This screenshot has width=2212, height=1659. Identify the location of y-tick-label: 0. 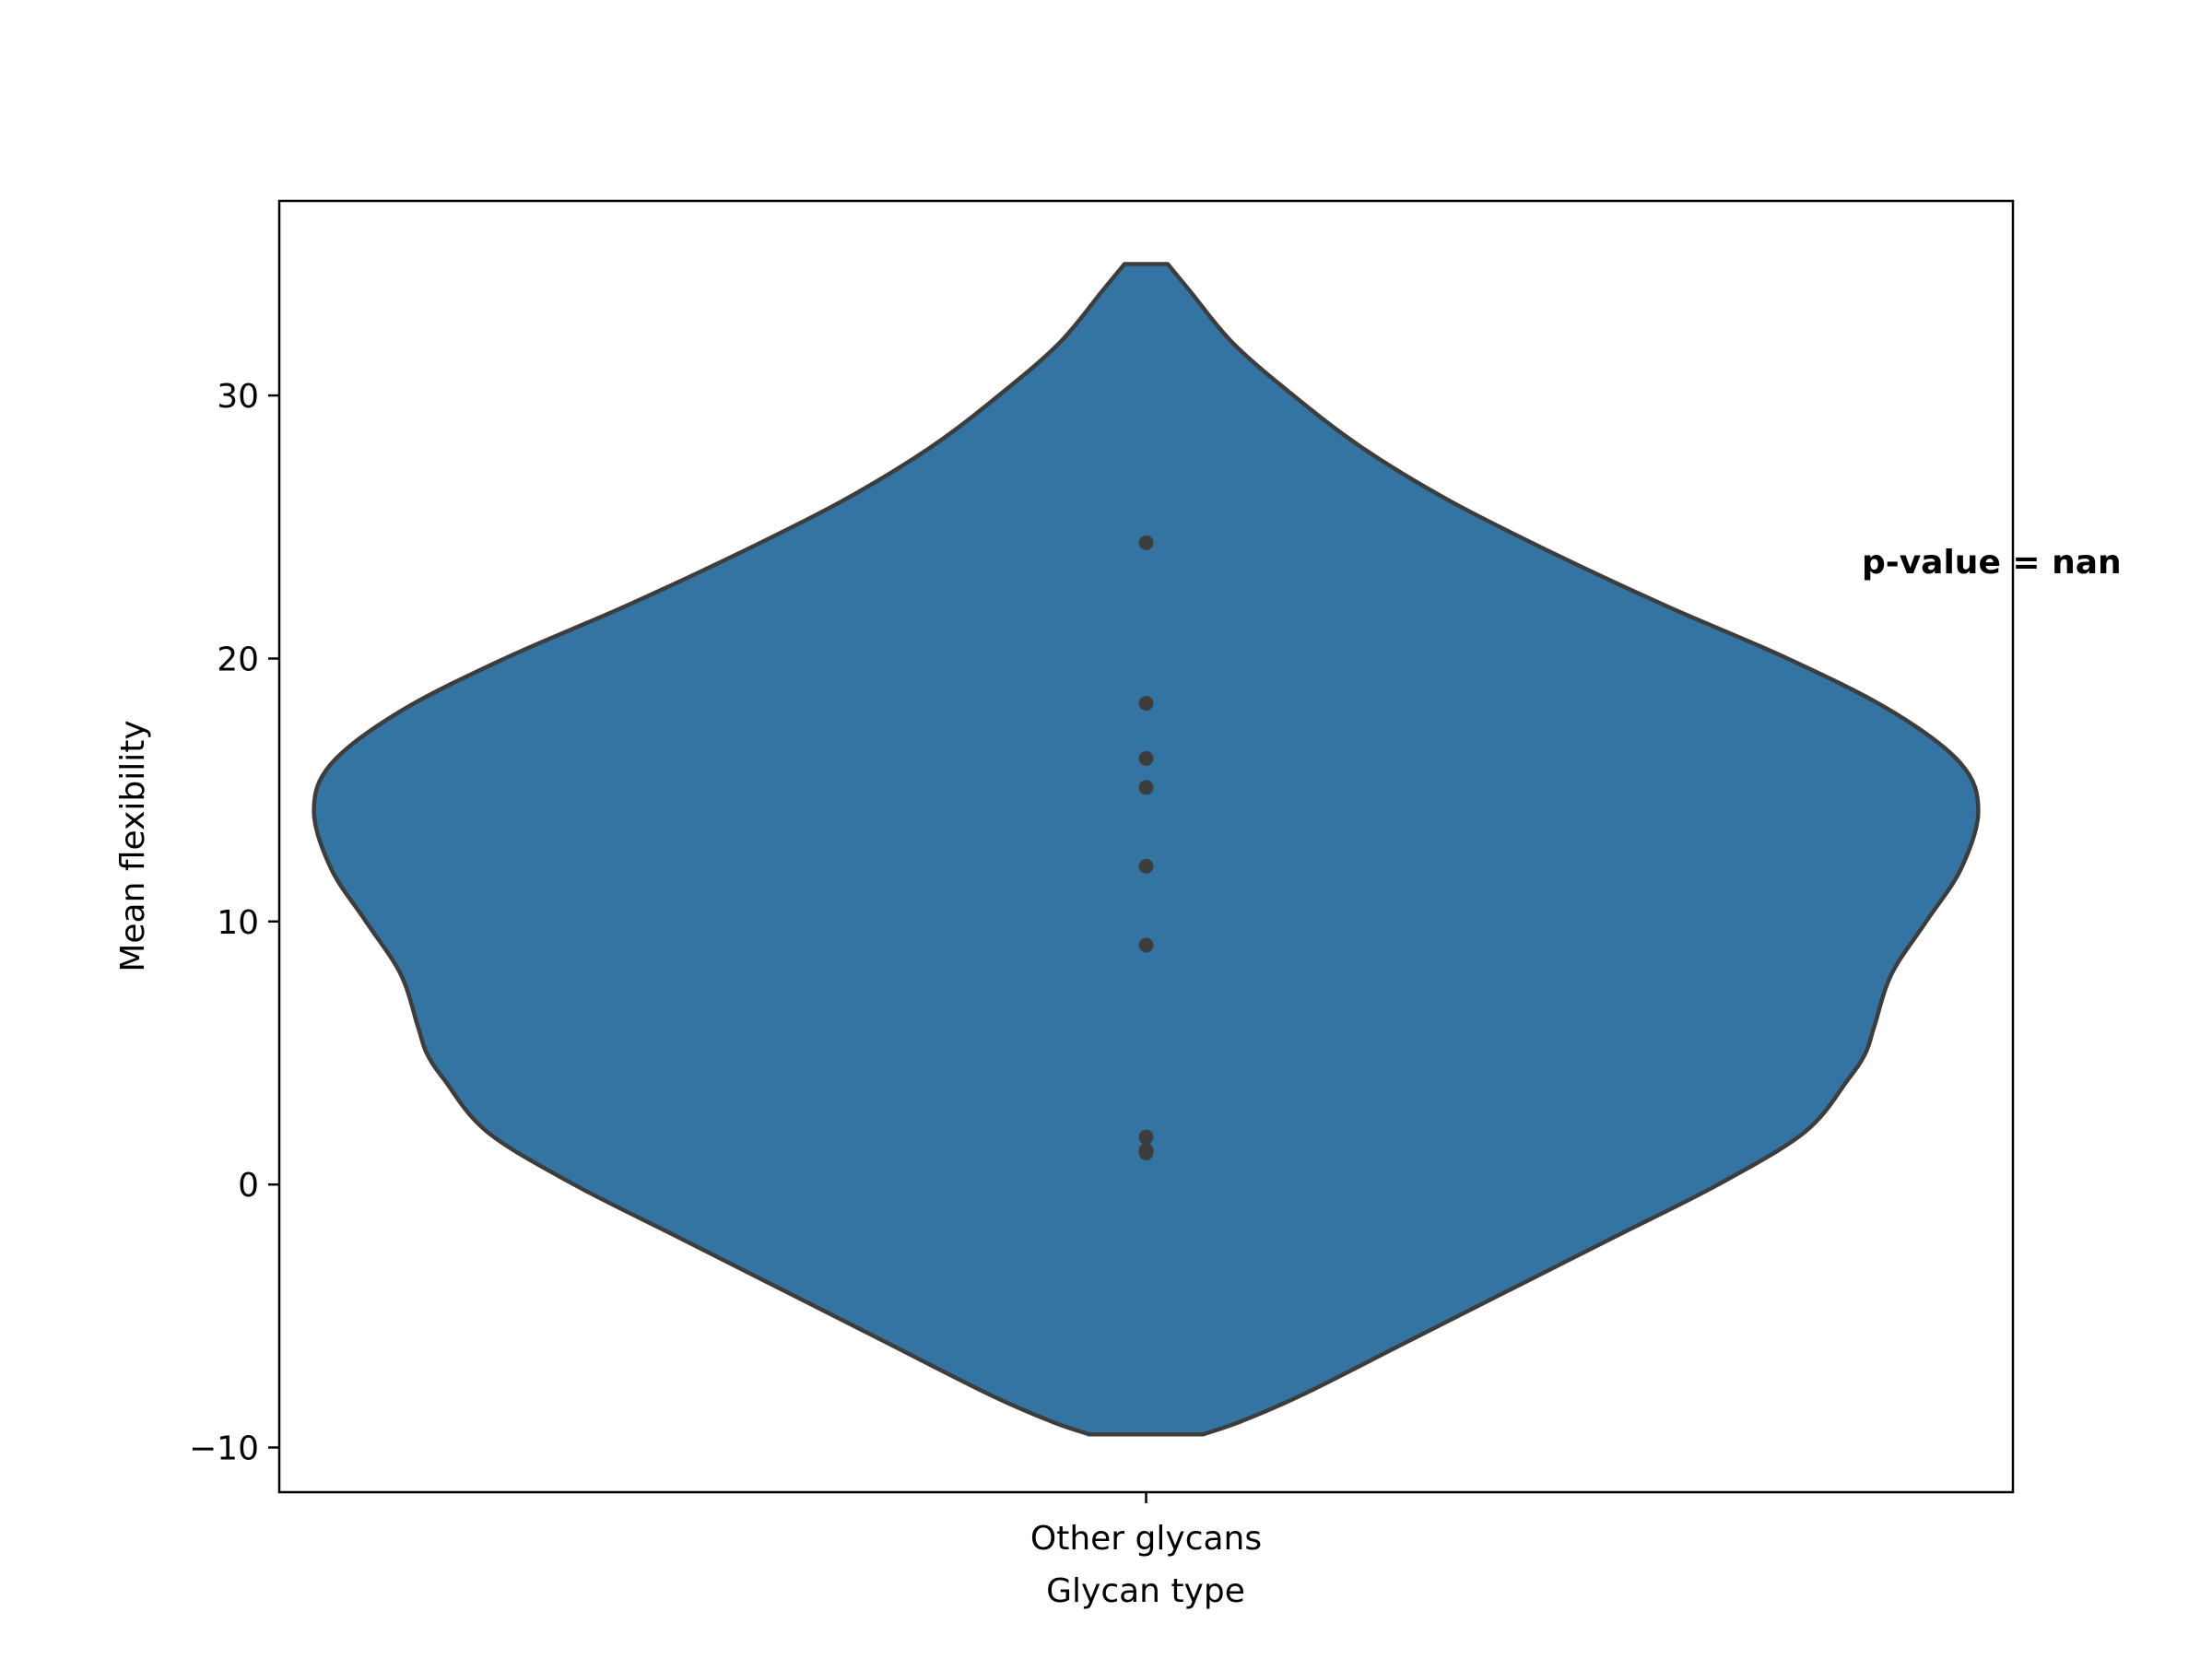
(248, 1186).